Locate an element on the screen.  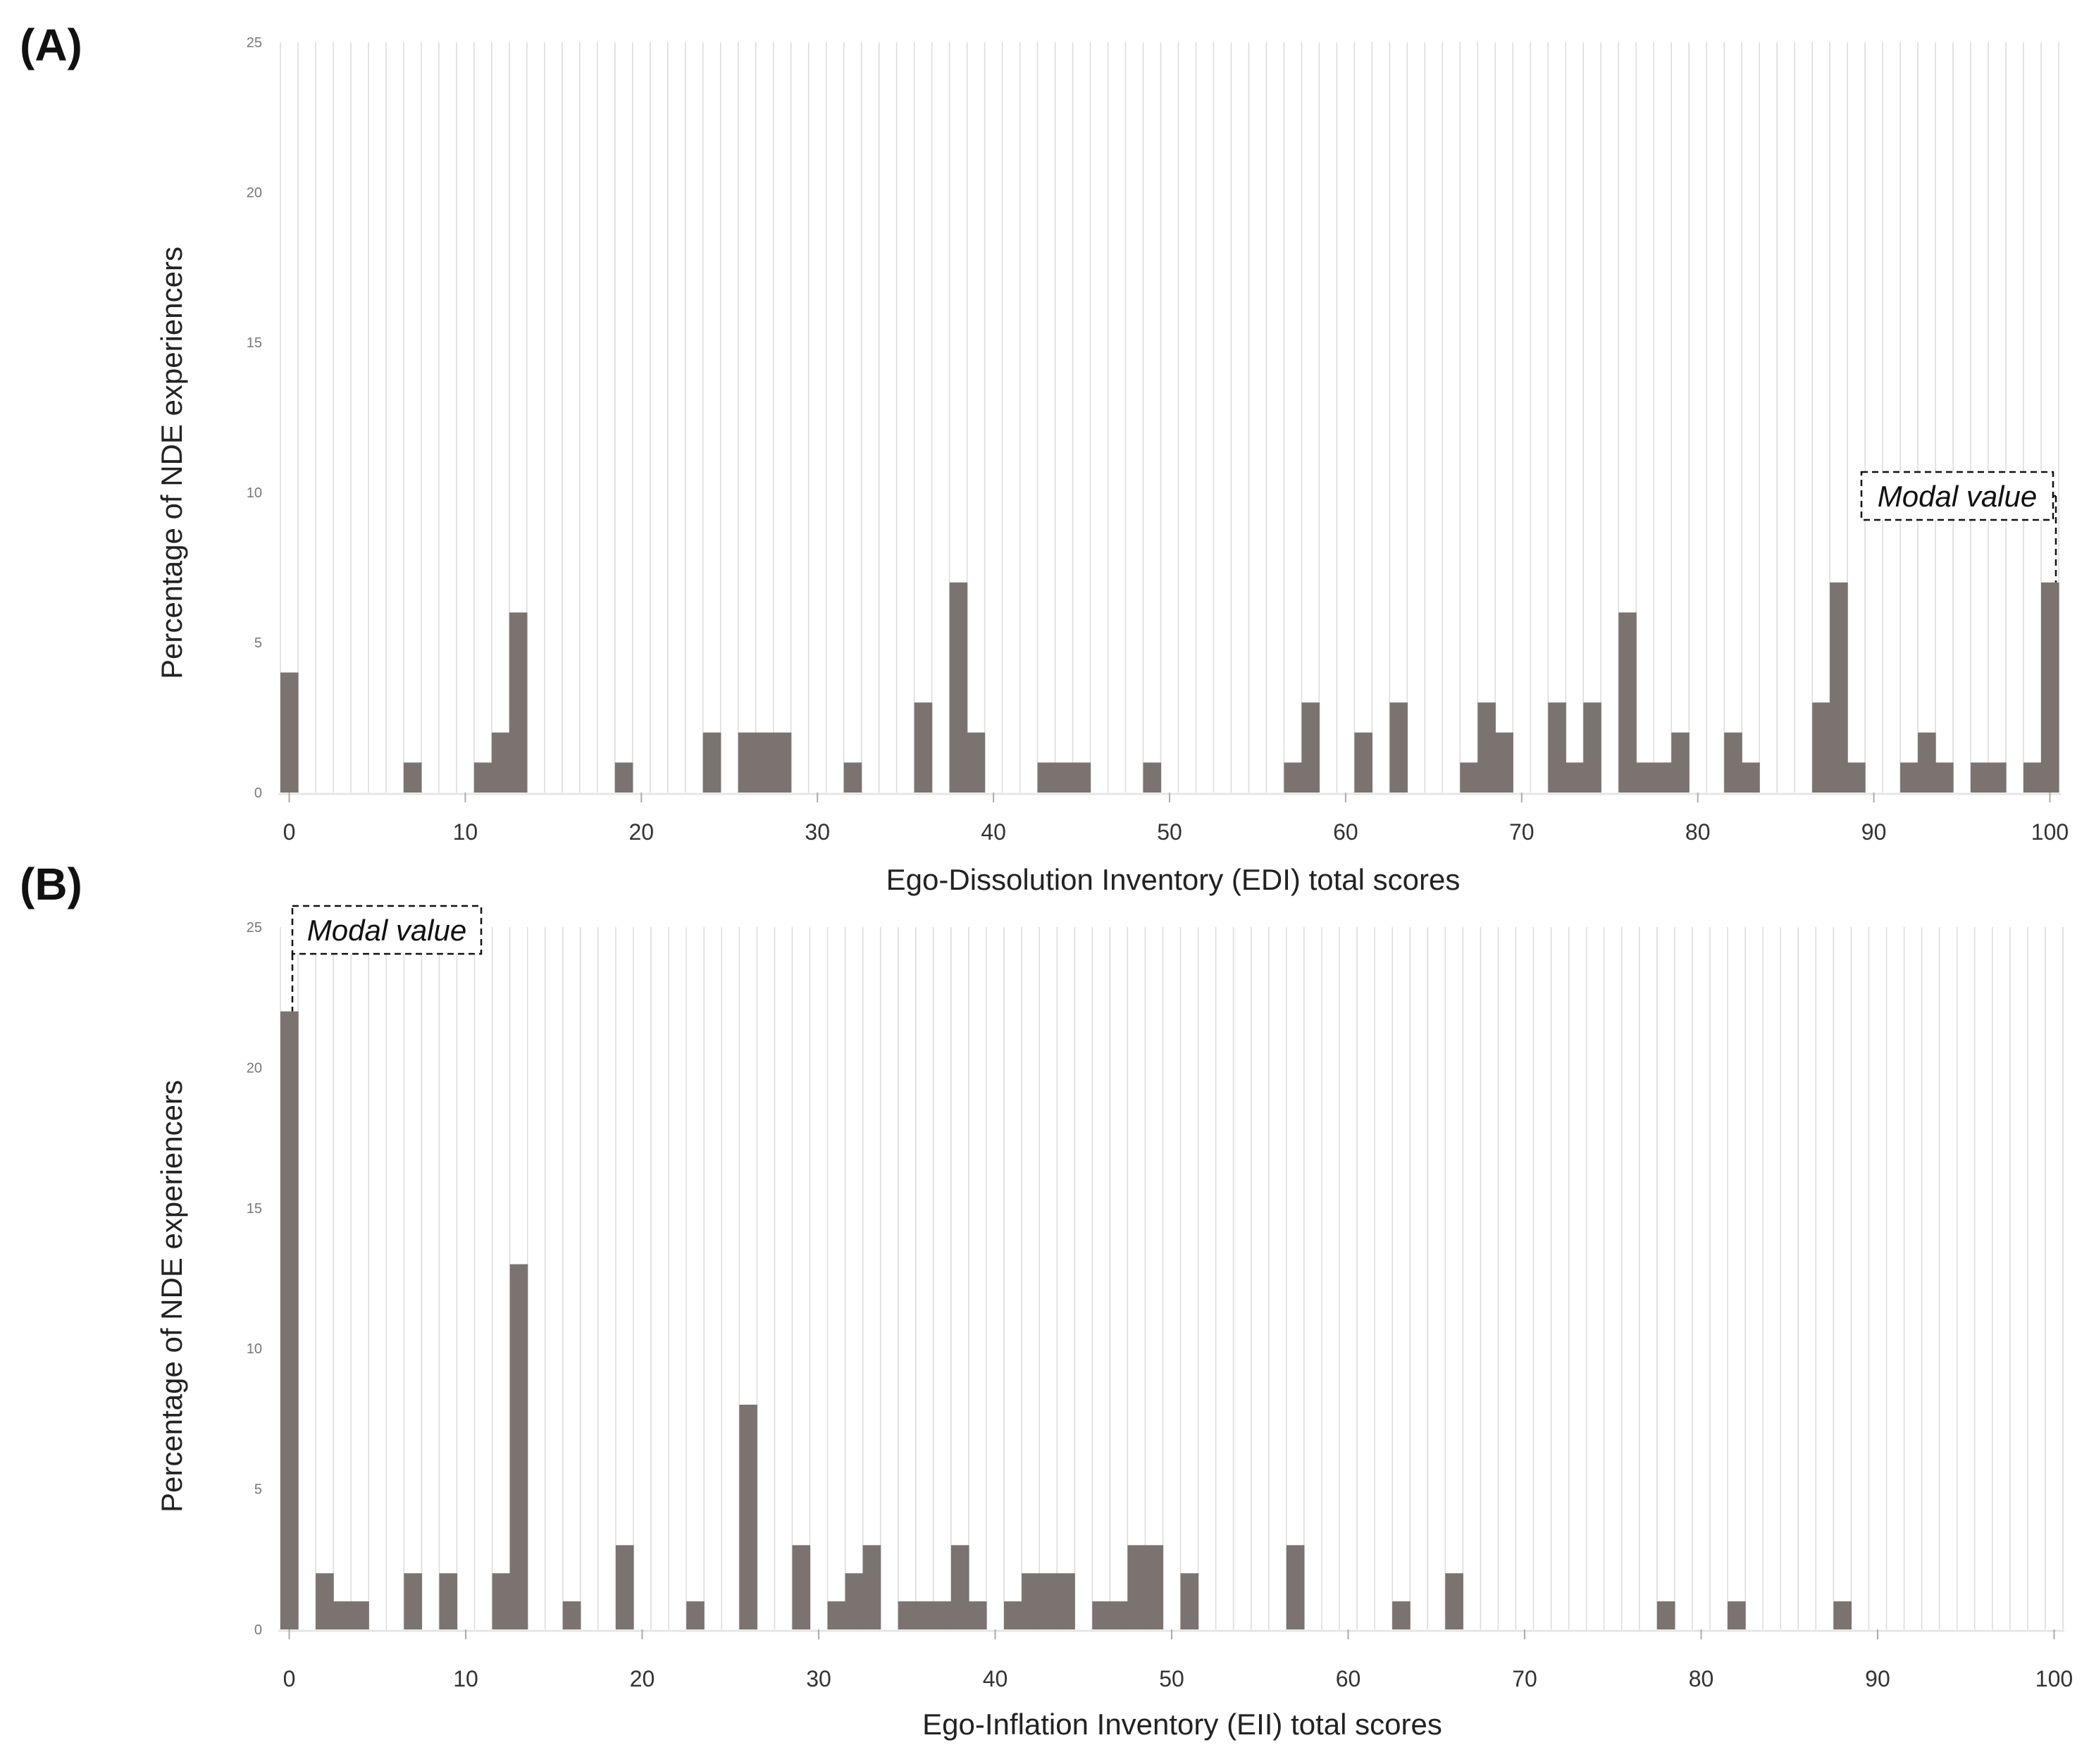
panel-b-x-ticks: 0 10 20 30 40 50 60 70 80 90 100 is located at coordinates (1178, 1660).